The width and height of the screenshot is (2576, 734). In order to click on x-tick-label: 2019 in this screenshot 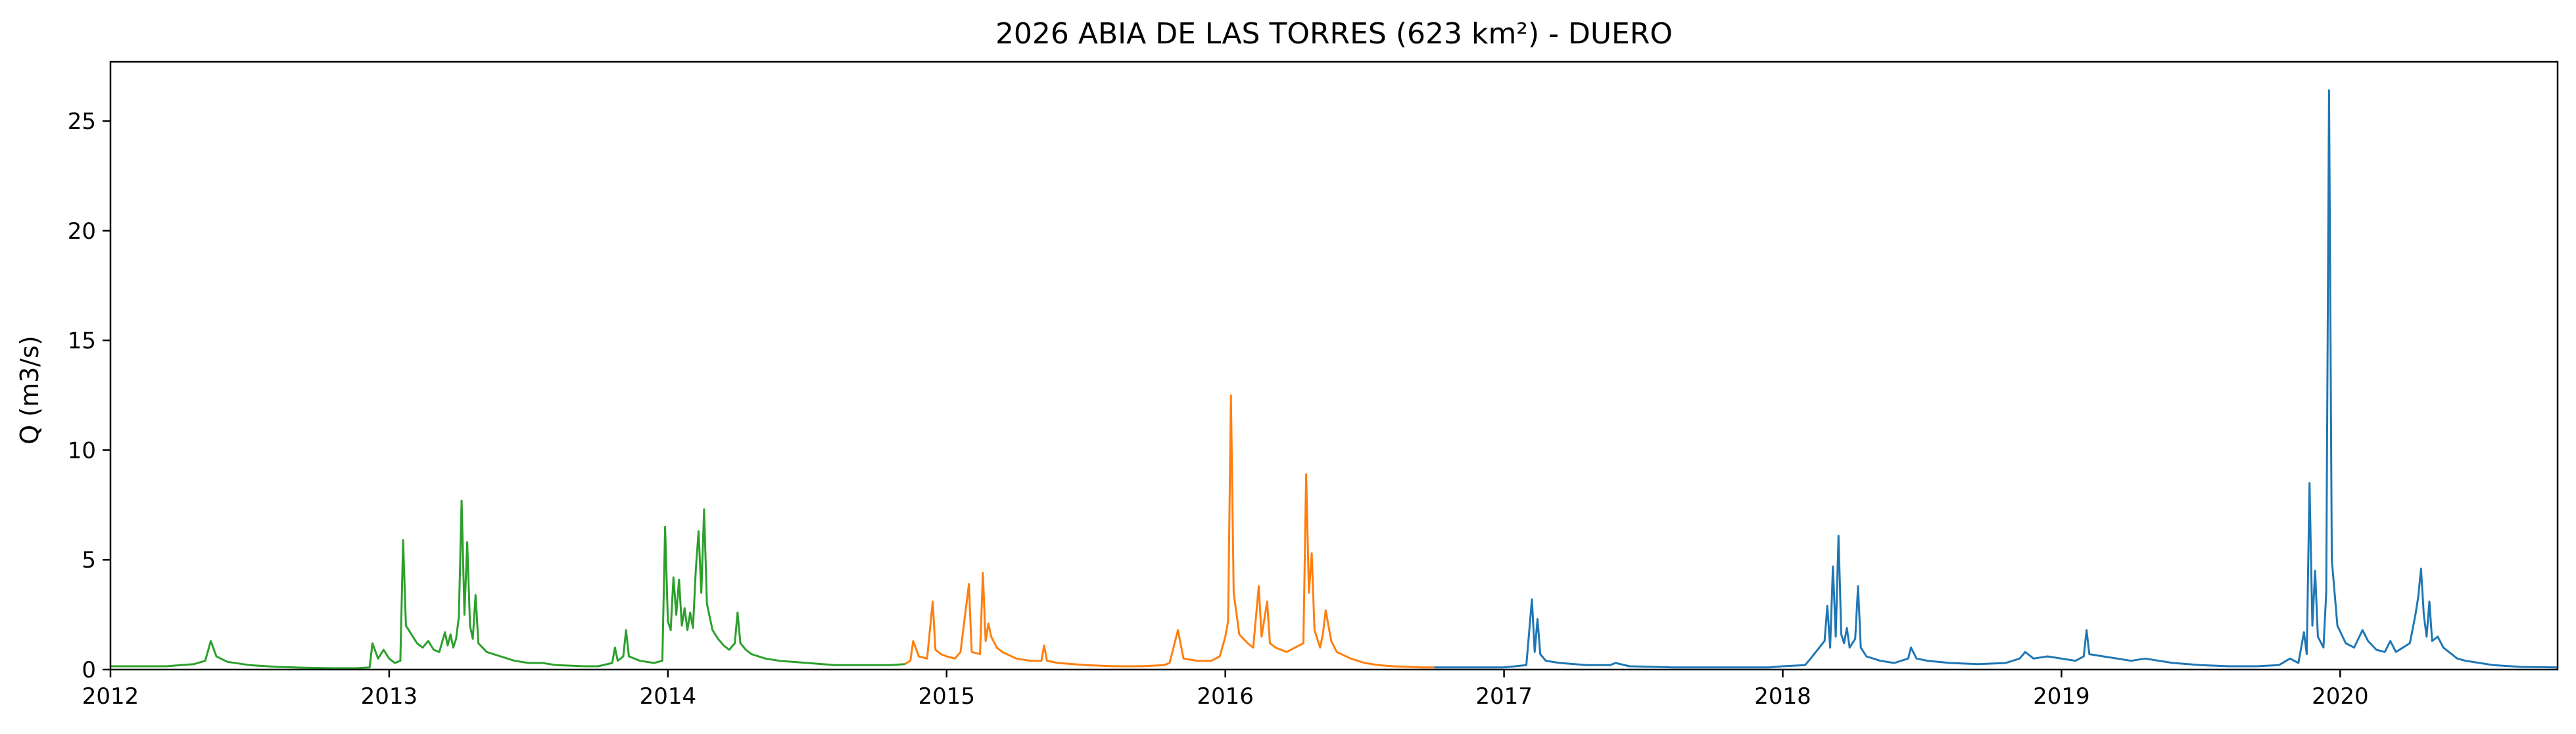, I will do `click(2061, 697)`.